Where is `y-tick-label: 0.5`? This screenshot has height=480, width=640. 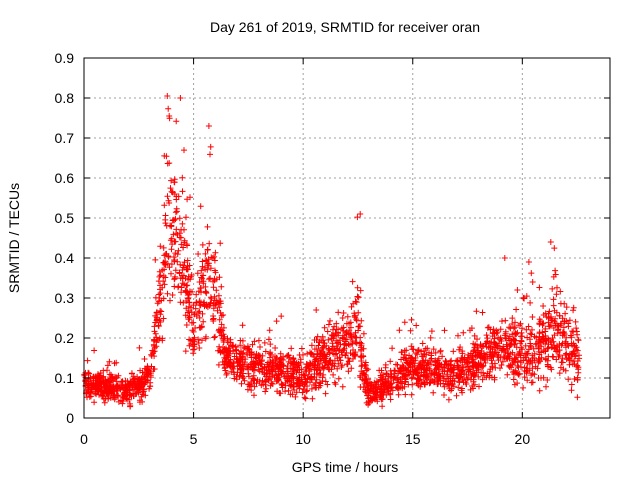 y-tick-label: 0.5 is located at coordinates (65, 218).